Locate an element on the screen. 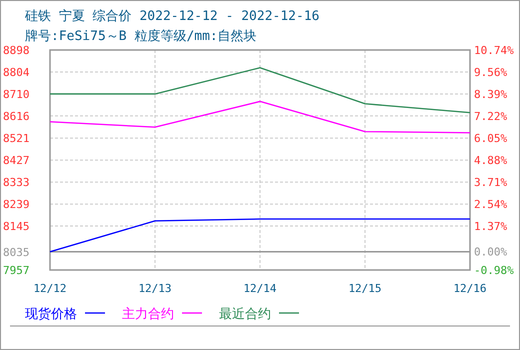  y2-tick-label: 3.71% is located at coordinates (491, 182).